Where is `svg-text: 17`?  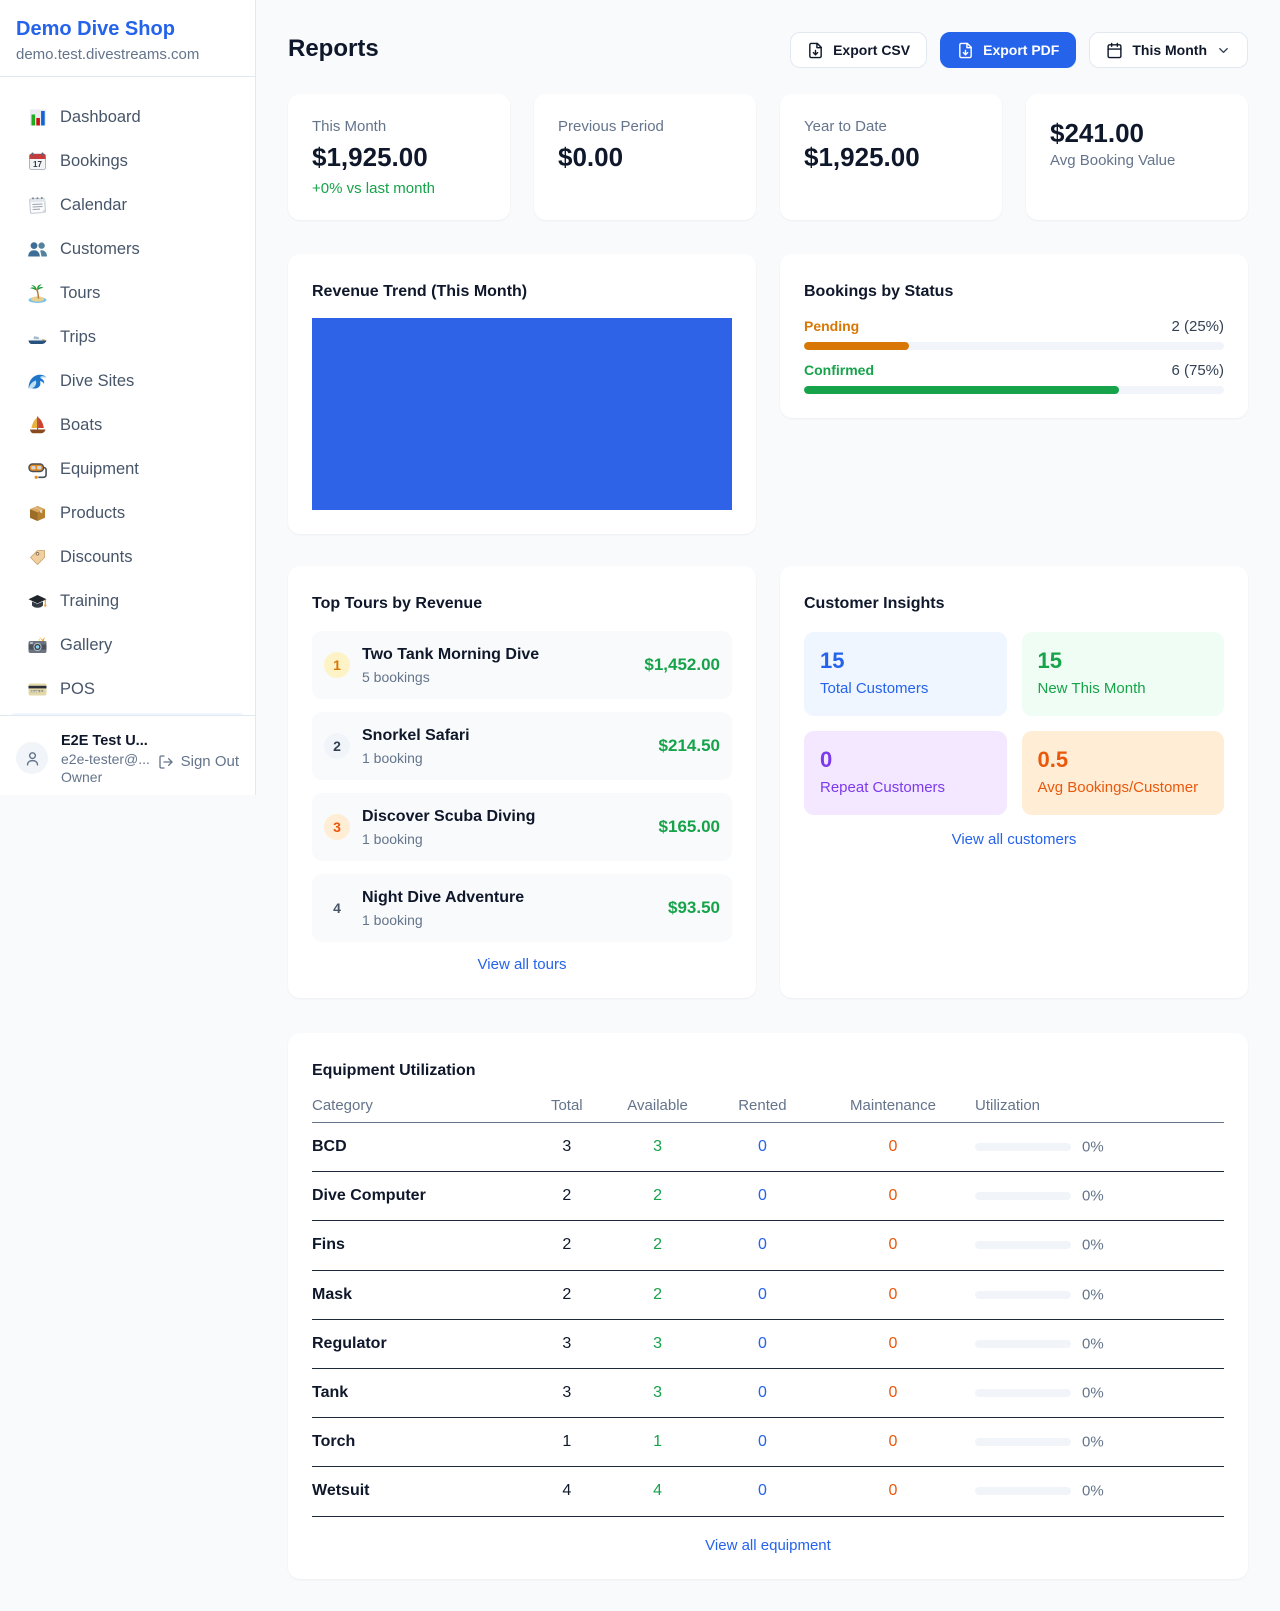
svg-text: 17 is located at coordinates (37, 164).